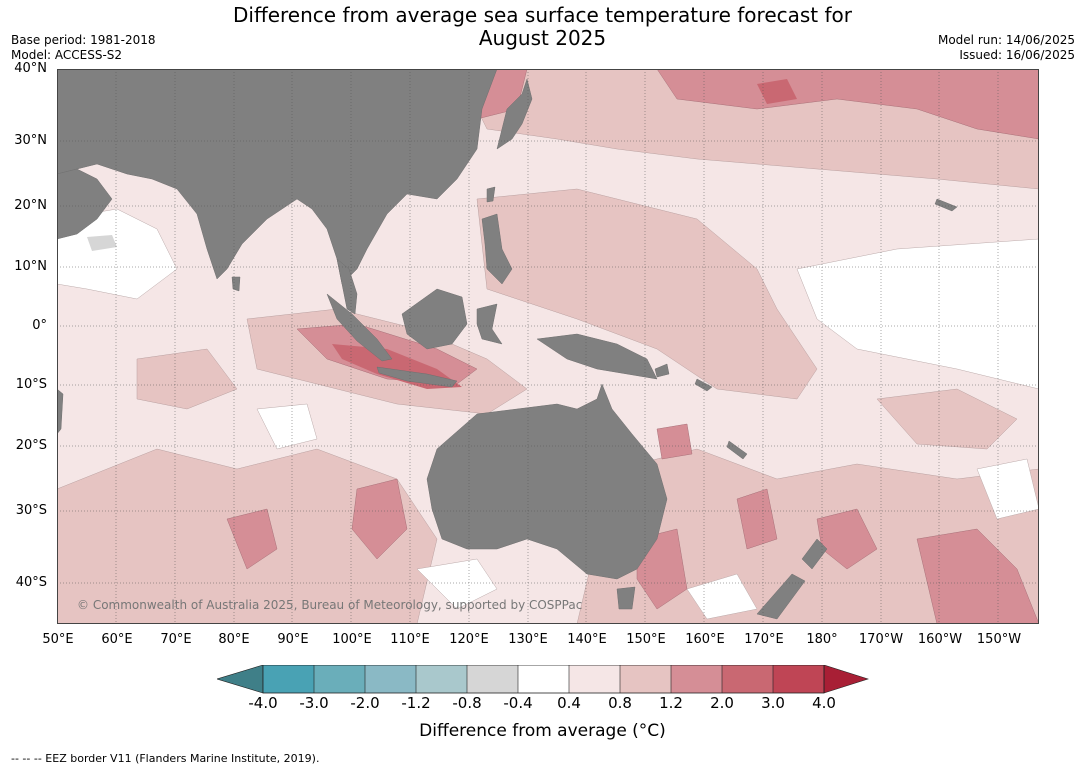 The width and height of the screenshot is (1085, 770). Describe the element at coordinates (467, 703) in the screenshot. I see `colorbar-tick: -0.8` at that location.